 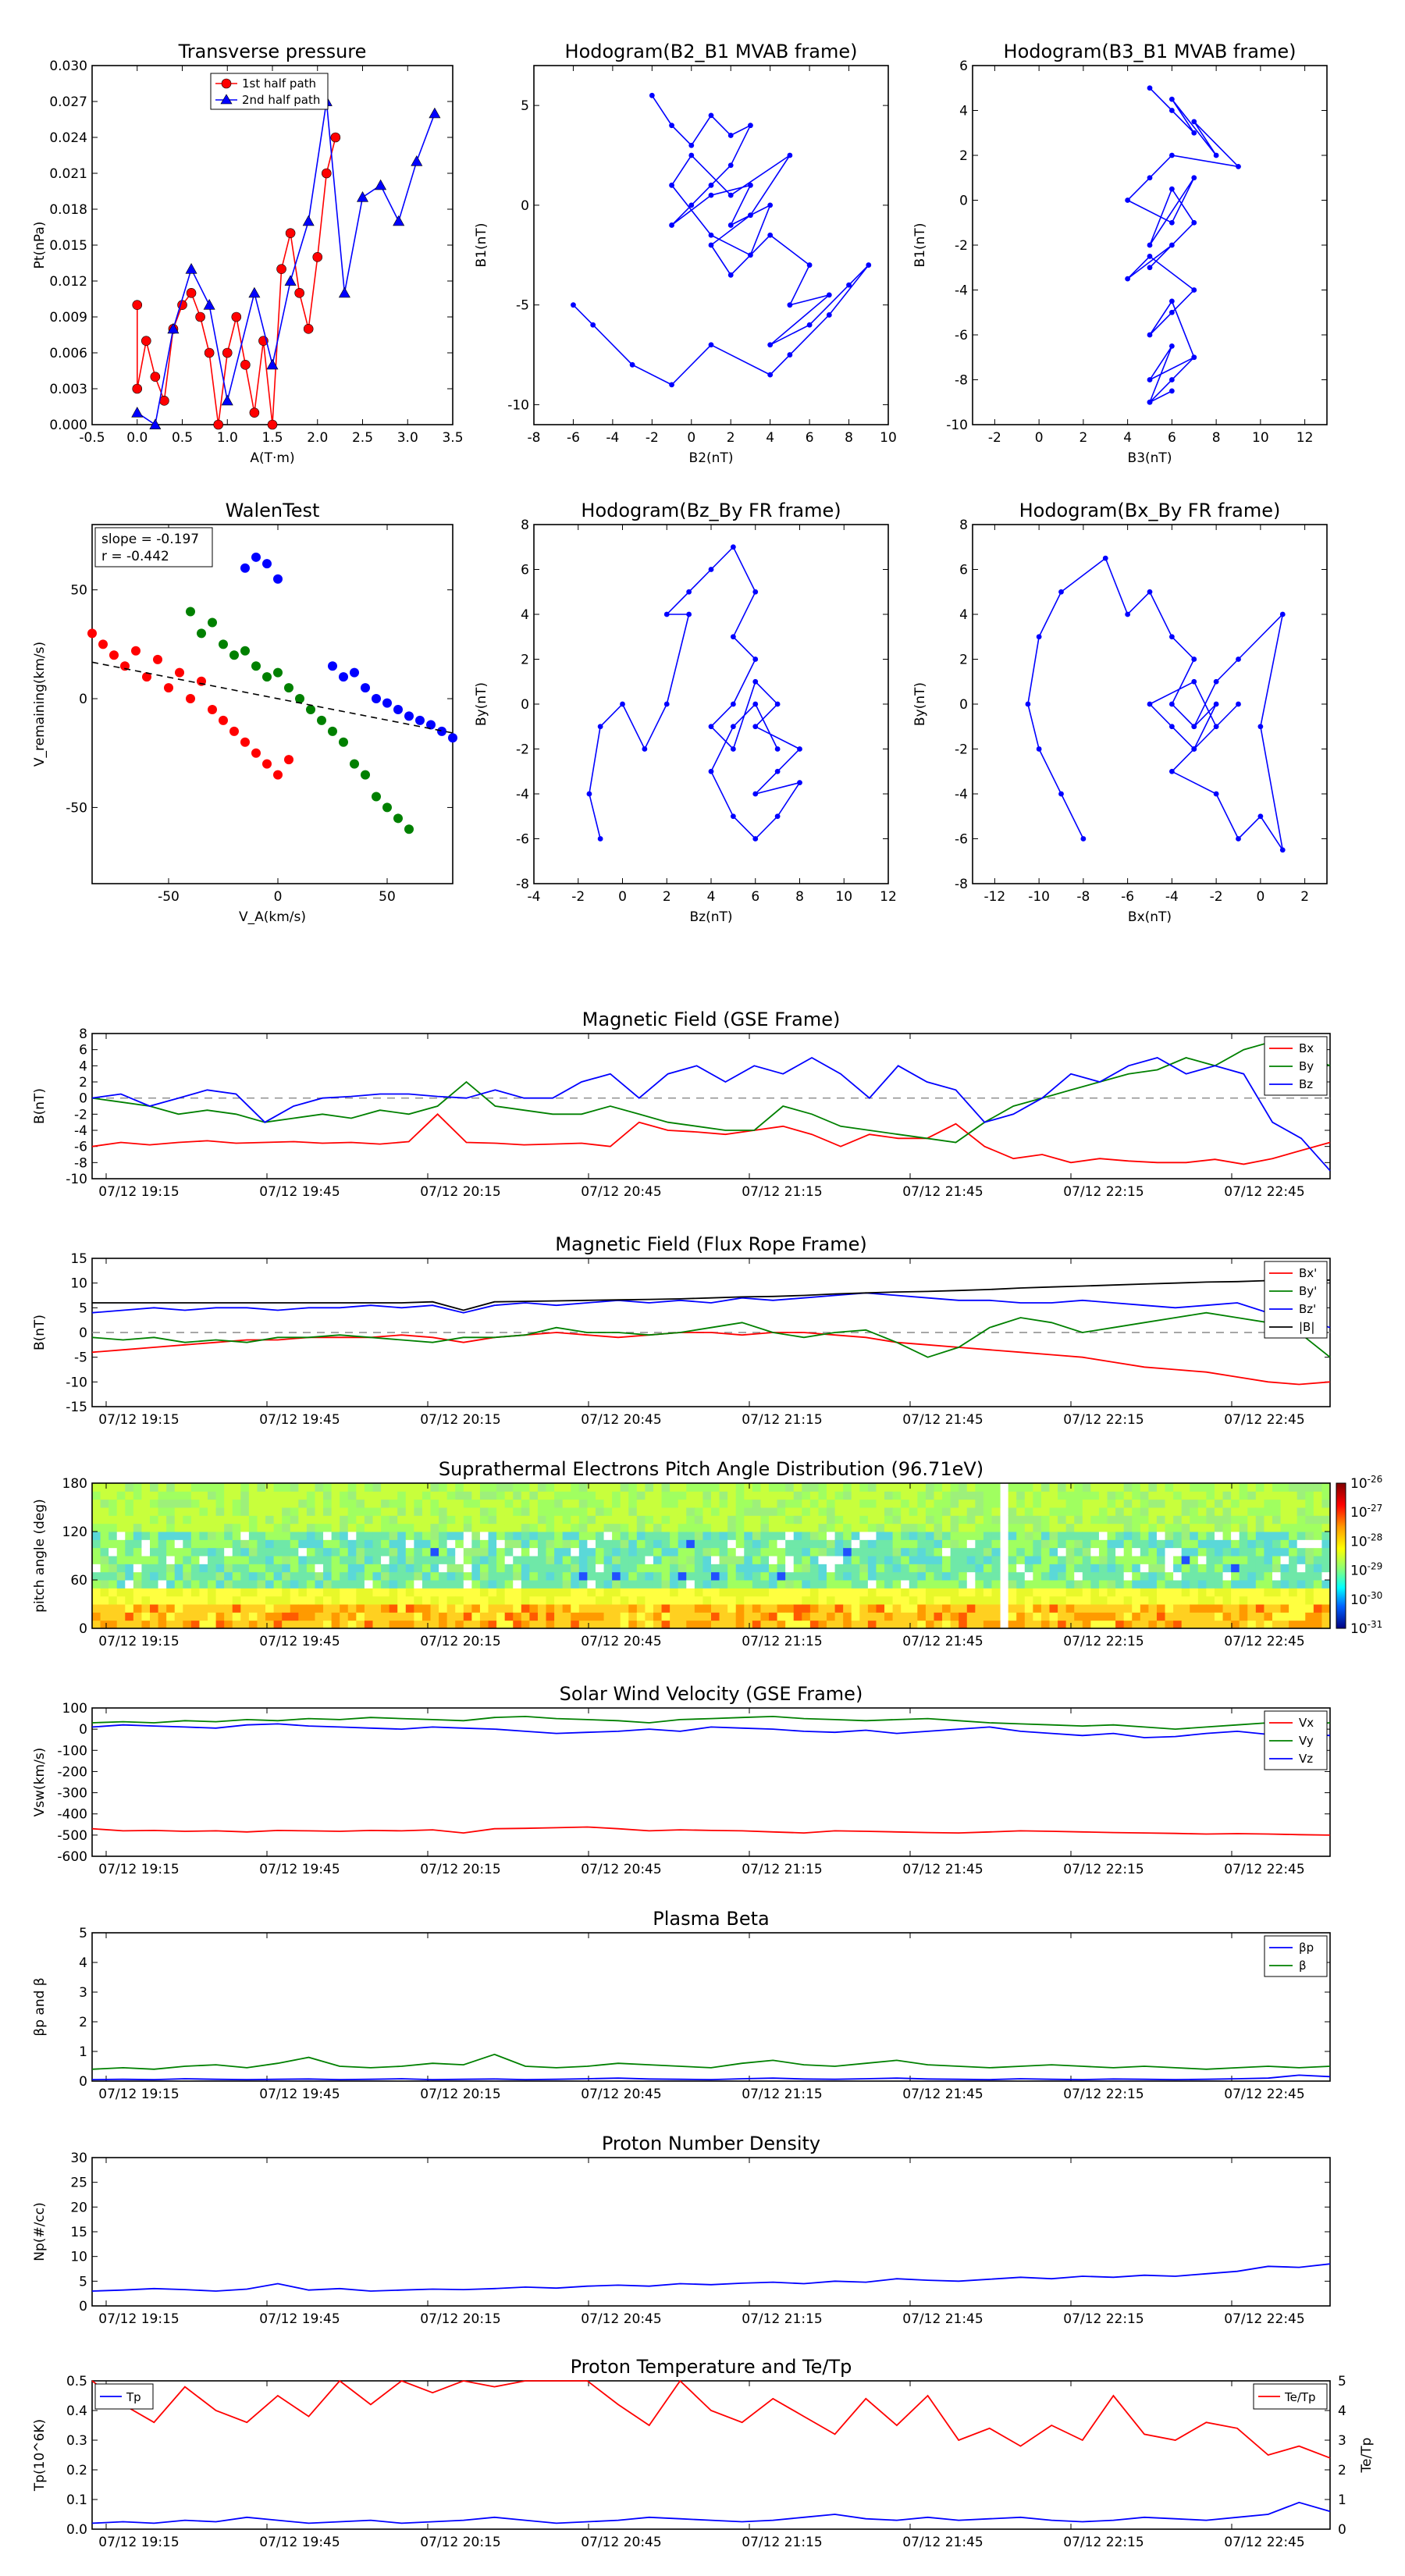 What do you see at coordinates (1342, 2470) in the screenshot?
I see `y-tick-label: 2` at bounding box center [1342, 2470].